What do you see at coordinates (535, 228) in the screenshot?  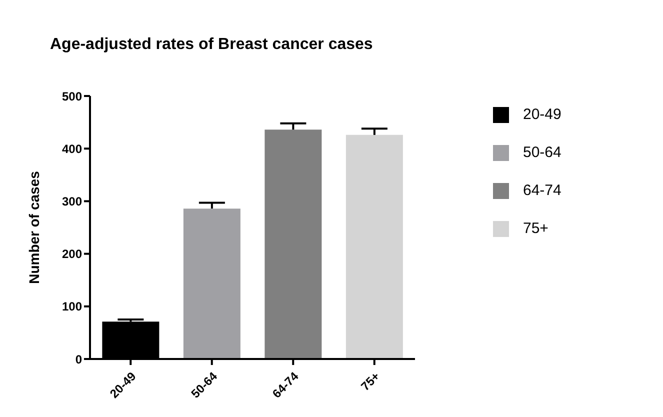 I see `legend-label: 75+` at bounding box center [535, 228].